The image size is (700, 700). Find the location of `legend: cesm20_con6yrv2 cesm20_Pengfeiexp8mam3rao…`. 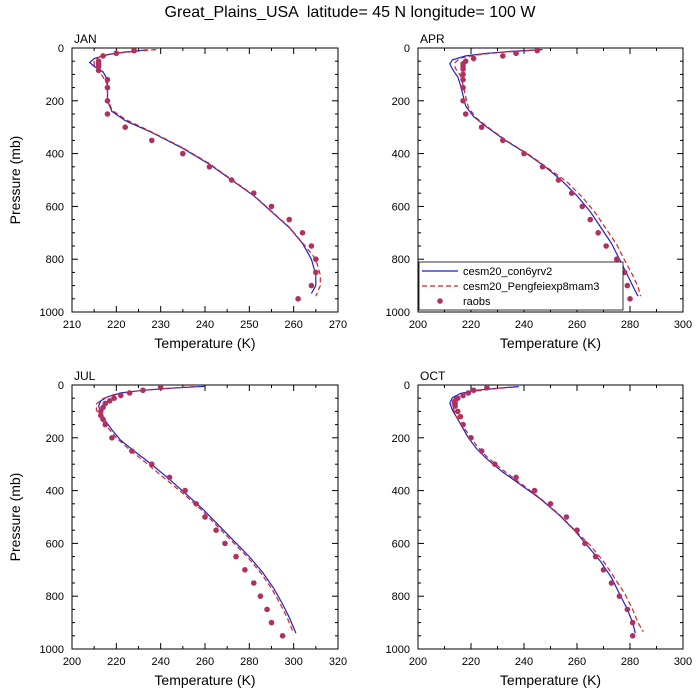

legend: cesm20_con6yrv2 cesm20_Pengfeiexp8mam3rao… is located at coordinates (521, 286).